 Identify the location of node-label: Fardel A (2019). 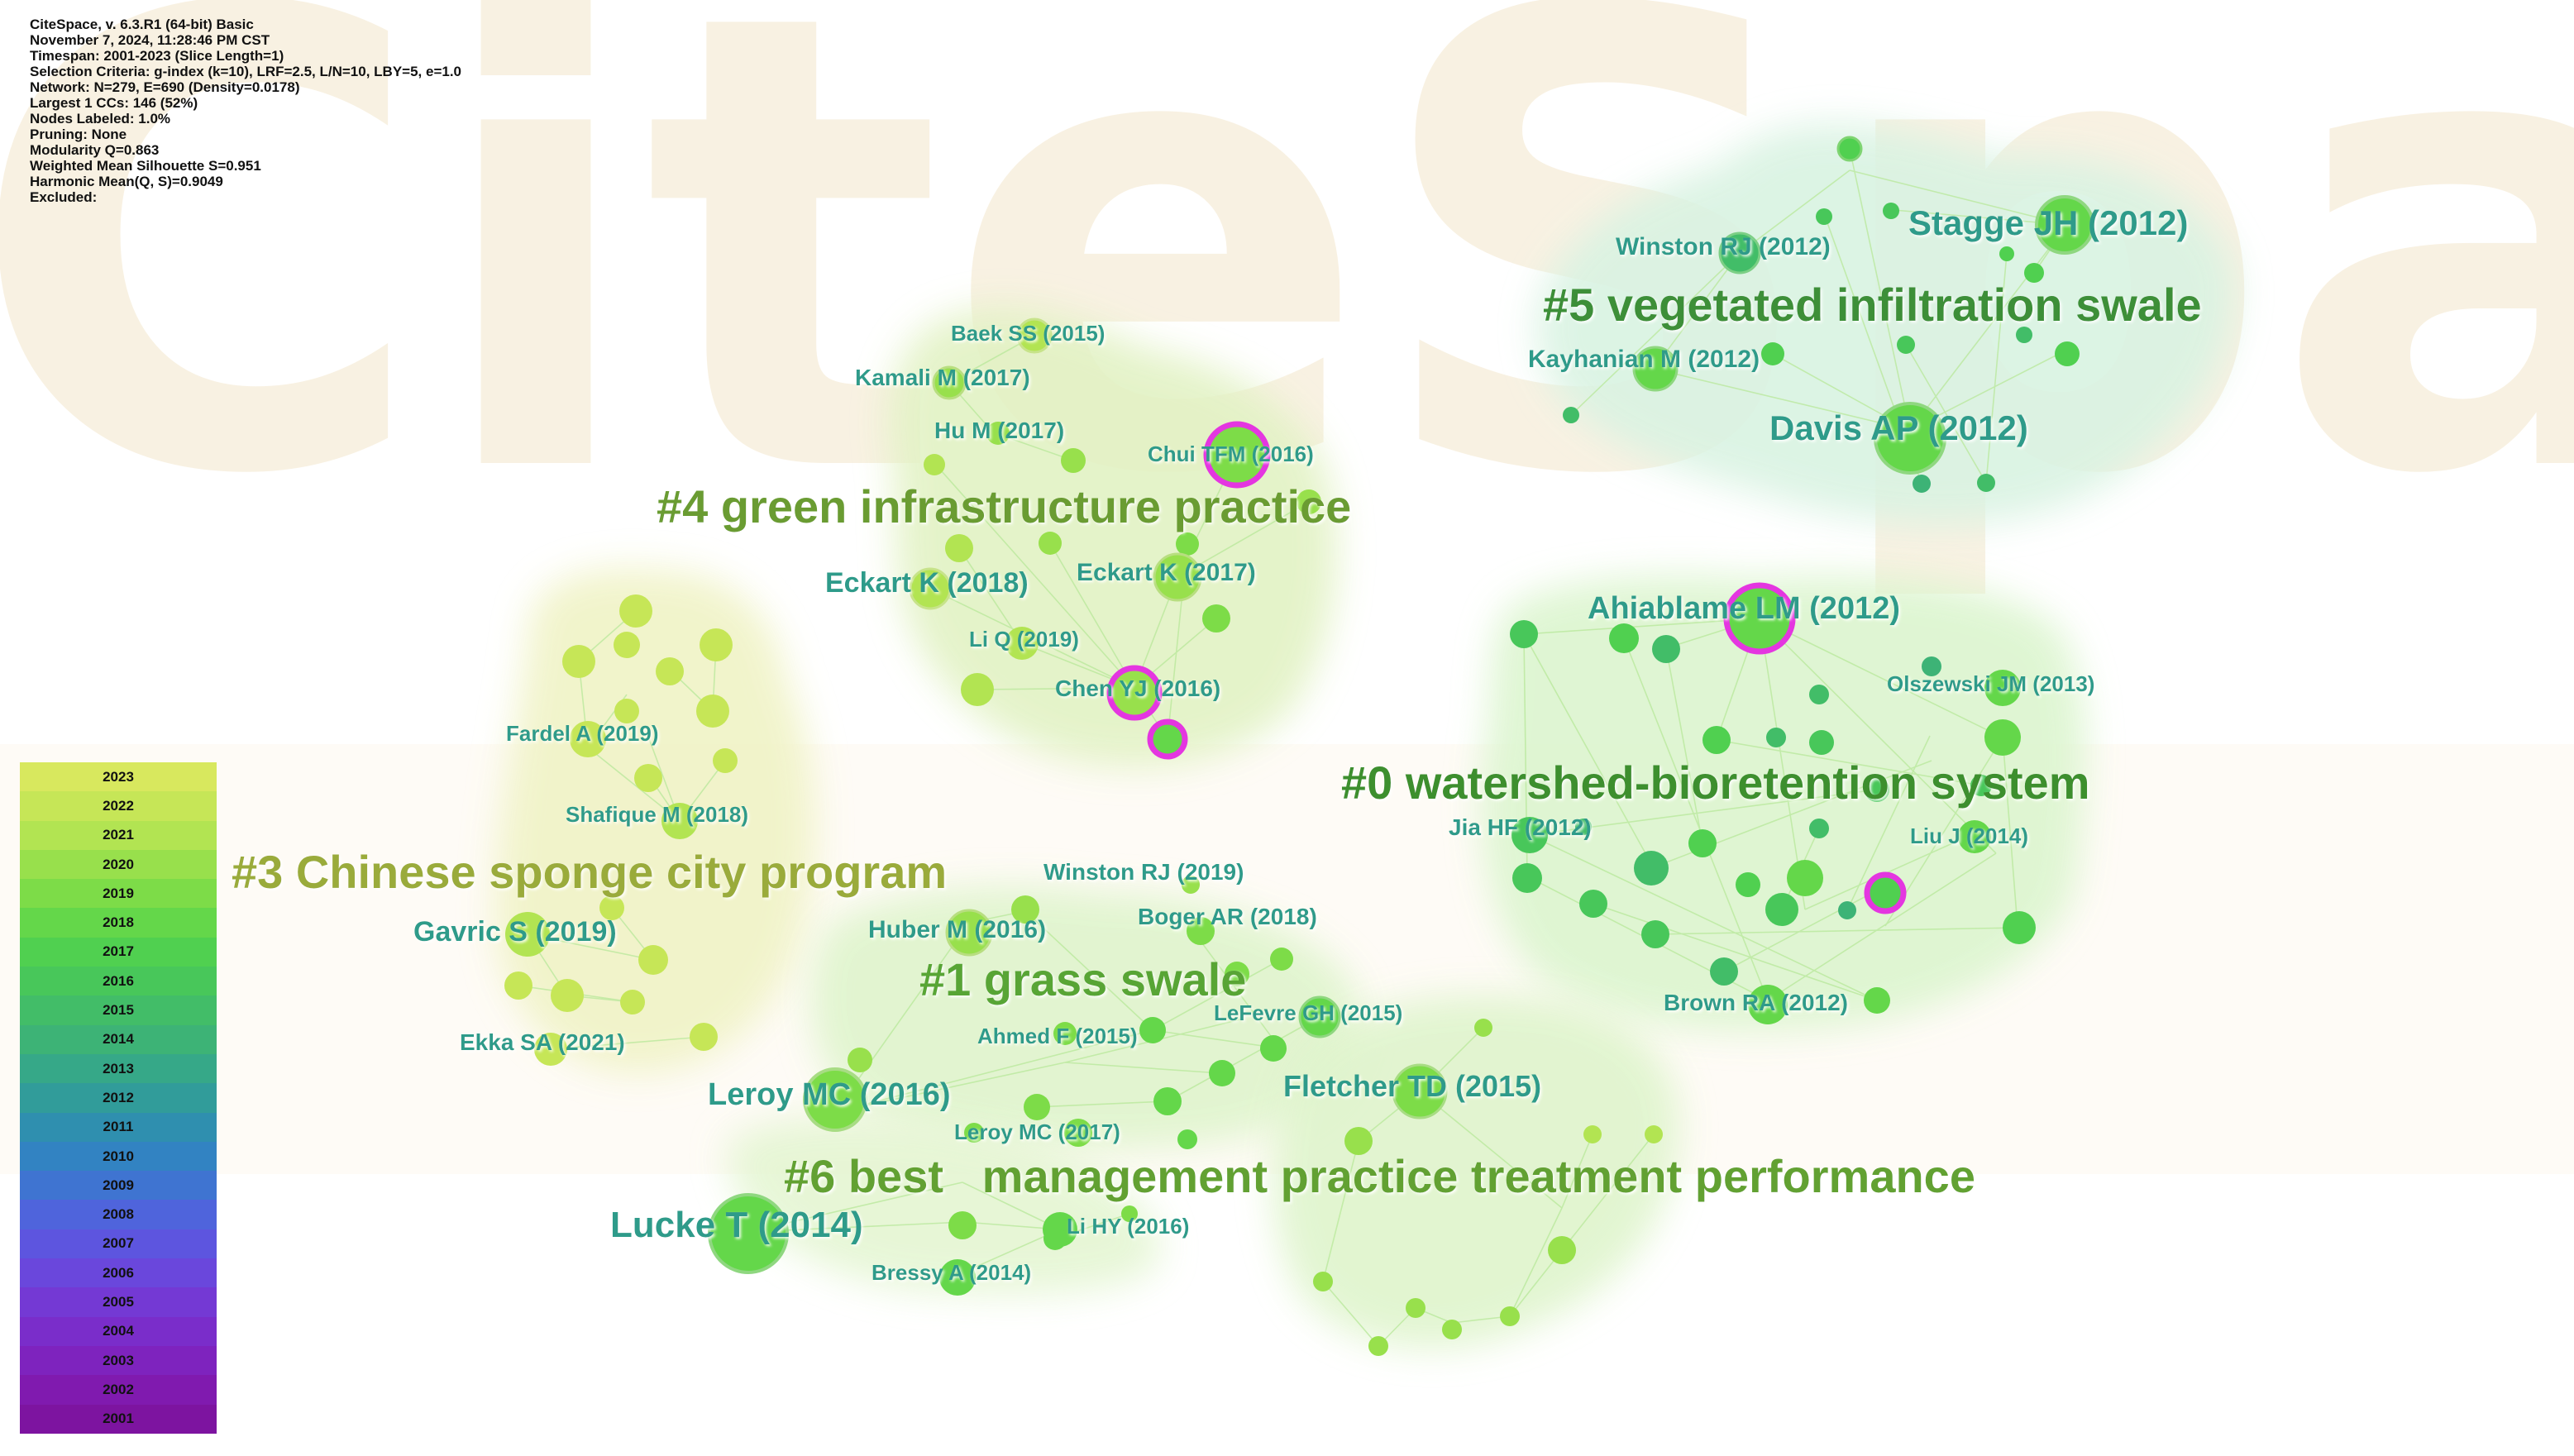
(582, 733).